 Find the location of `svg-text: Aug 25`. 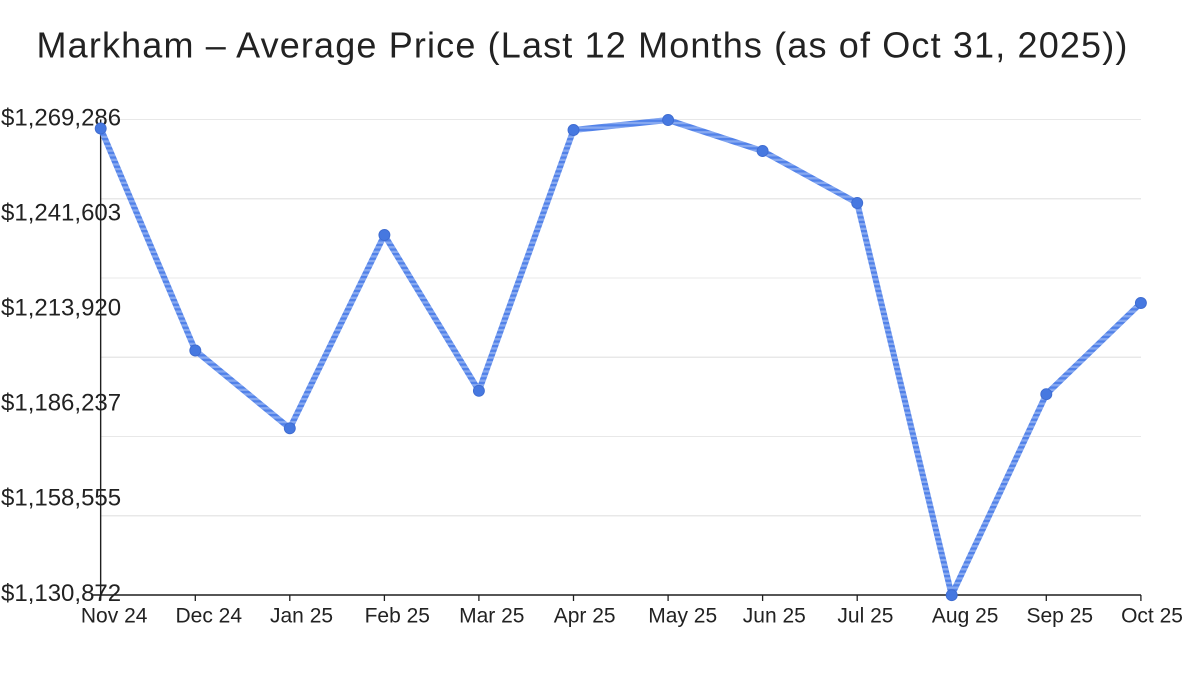

svg-text: Aug 25 is located at coordinates (965, 616).